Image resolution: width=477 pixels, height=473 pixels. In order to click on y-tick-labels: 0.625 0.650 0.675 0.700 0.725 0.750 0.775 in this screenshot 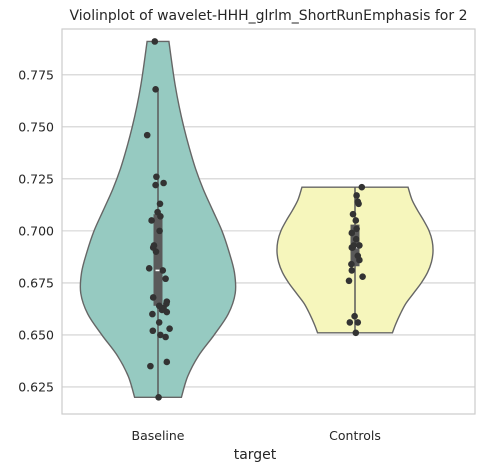, I will do `click(36, 230)`.